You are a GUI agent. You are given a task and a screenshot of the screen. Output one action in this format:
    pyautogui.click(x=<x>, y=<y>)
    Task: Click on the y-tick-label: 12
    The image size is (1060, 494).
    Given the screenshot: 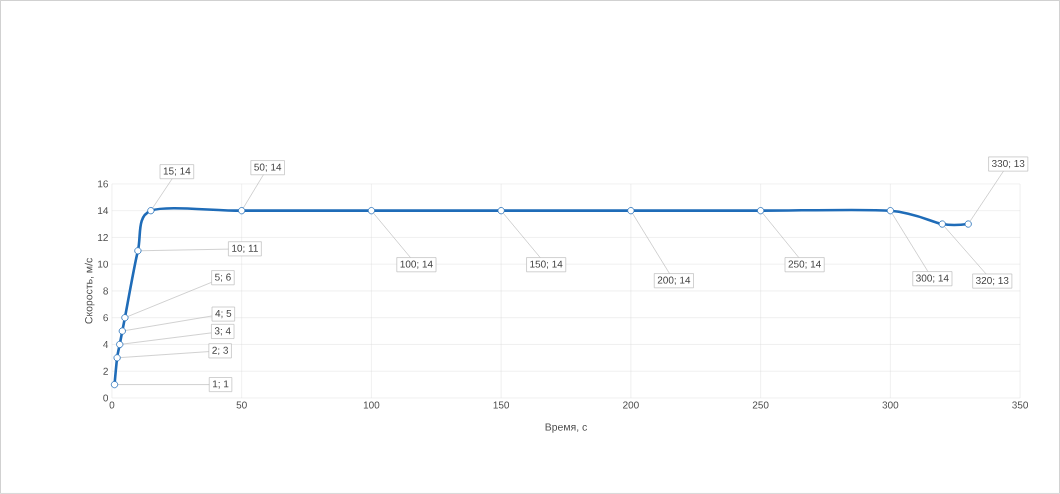 What is the action you would take?
    pyautogui.click(x=103, y=237)
    